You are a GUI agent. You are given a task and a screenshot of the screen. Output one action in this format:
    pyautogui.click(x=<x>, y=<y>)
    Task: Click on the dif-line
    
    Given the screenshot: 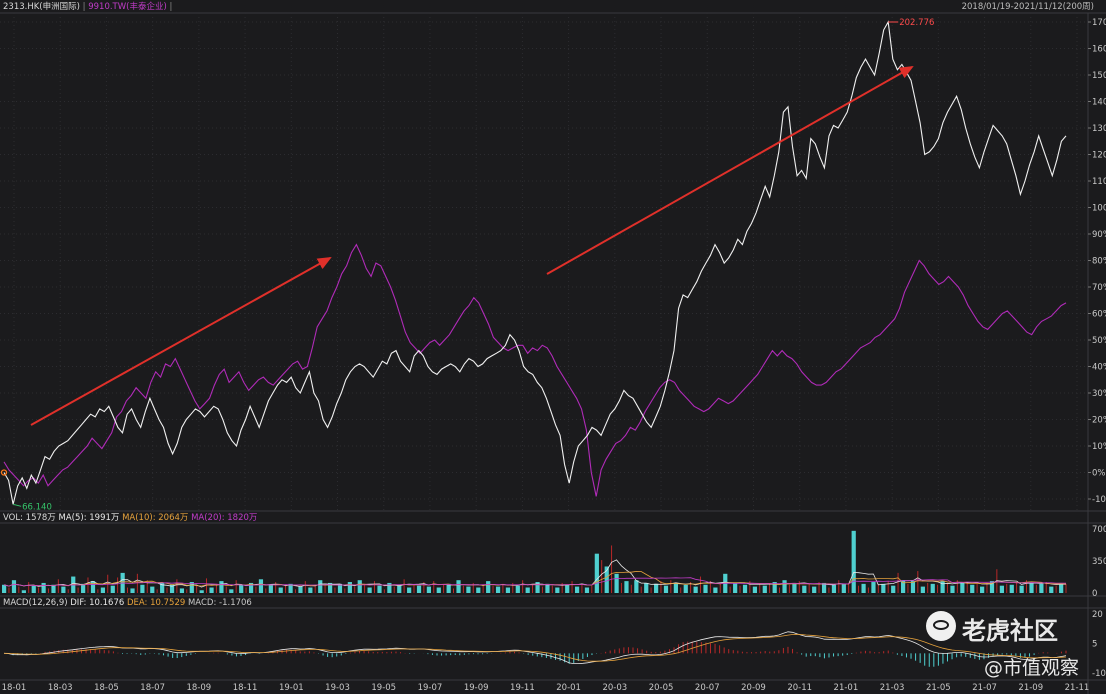 What is the action you would take?
    pyautogui.click(x=535, y=647)
    